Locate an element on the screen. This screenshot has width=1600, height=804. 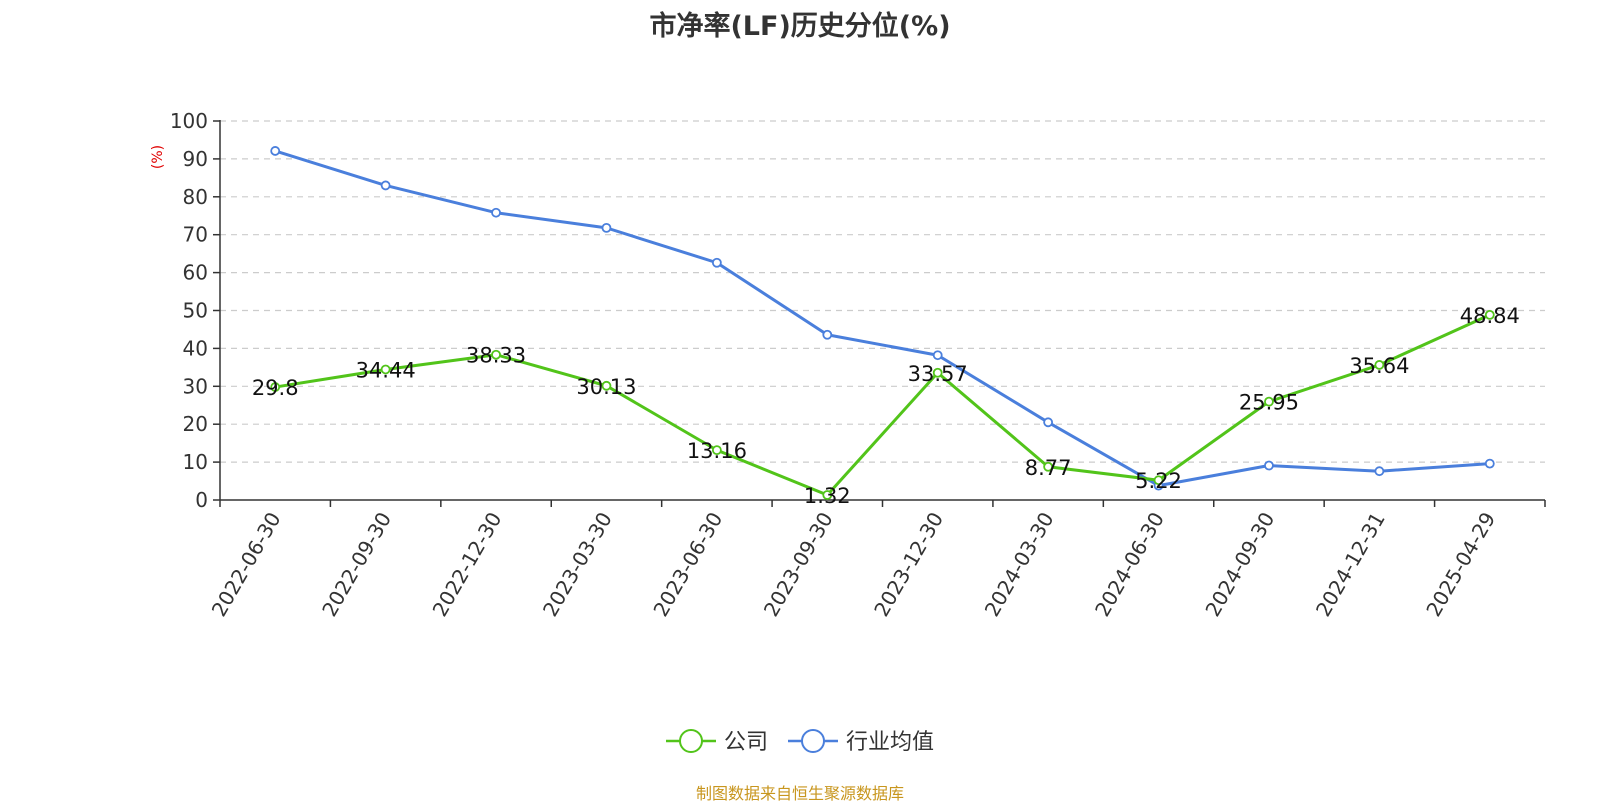
y-tick-label: 20 is located at coordinates (195, 424).